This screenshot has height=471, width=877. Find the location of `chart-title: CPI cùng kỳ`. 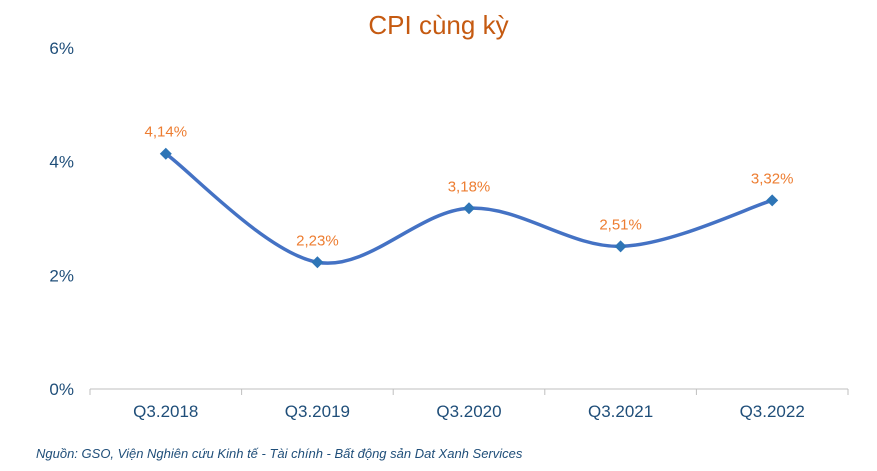

chart-title: CPI cùng kỳ is located at coordinates (438, 25).